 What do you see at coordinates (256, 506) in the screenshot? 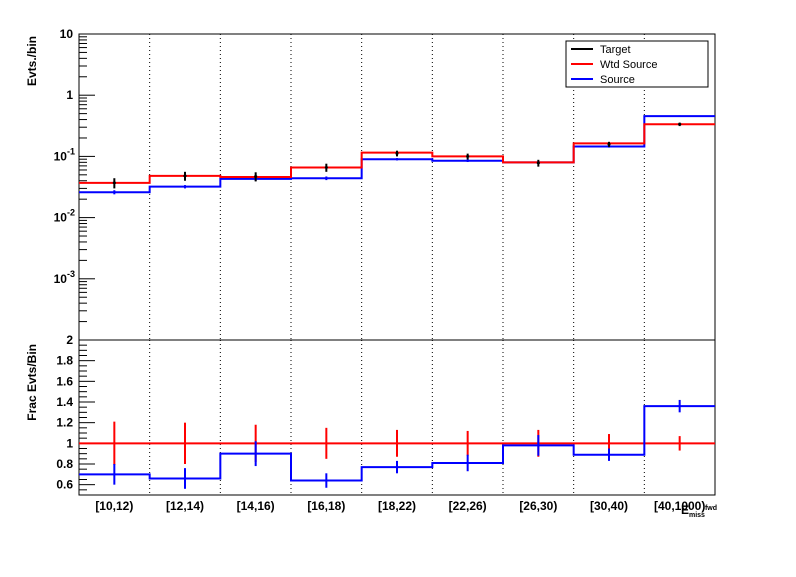
I see `x-tick-label: [14,16)` at bounding box center [256, 506].